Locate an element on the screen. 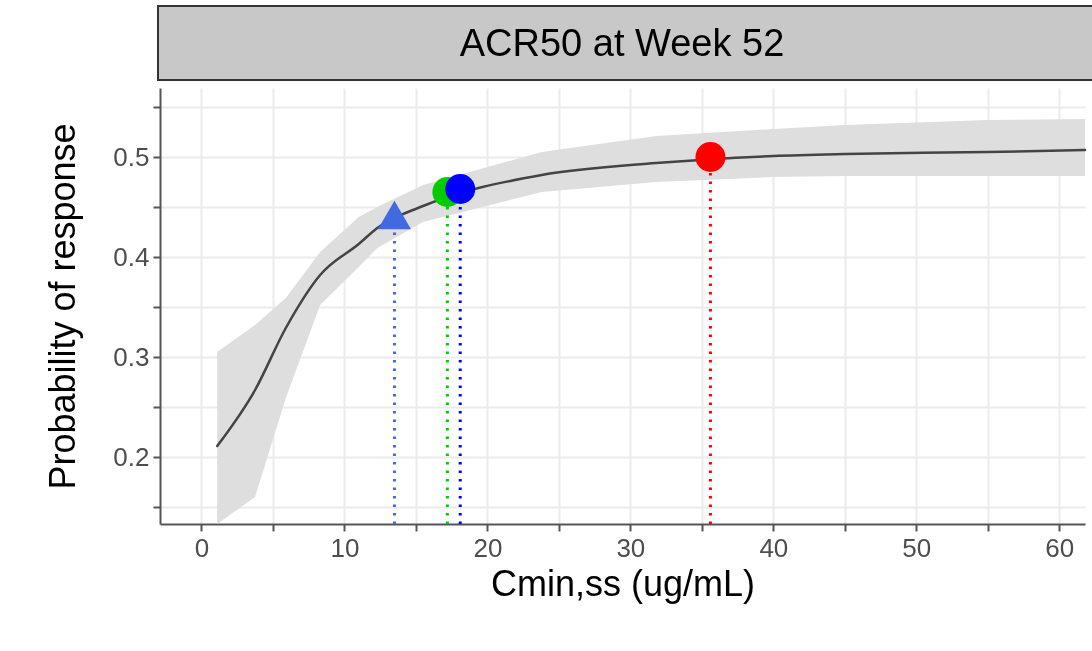 Image resolution: width=1092 pixels, height=651 pixels. x-tick-label: 20 is located at coordinates (488, 547).